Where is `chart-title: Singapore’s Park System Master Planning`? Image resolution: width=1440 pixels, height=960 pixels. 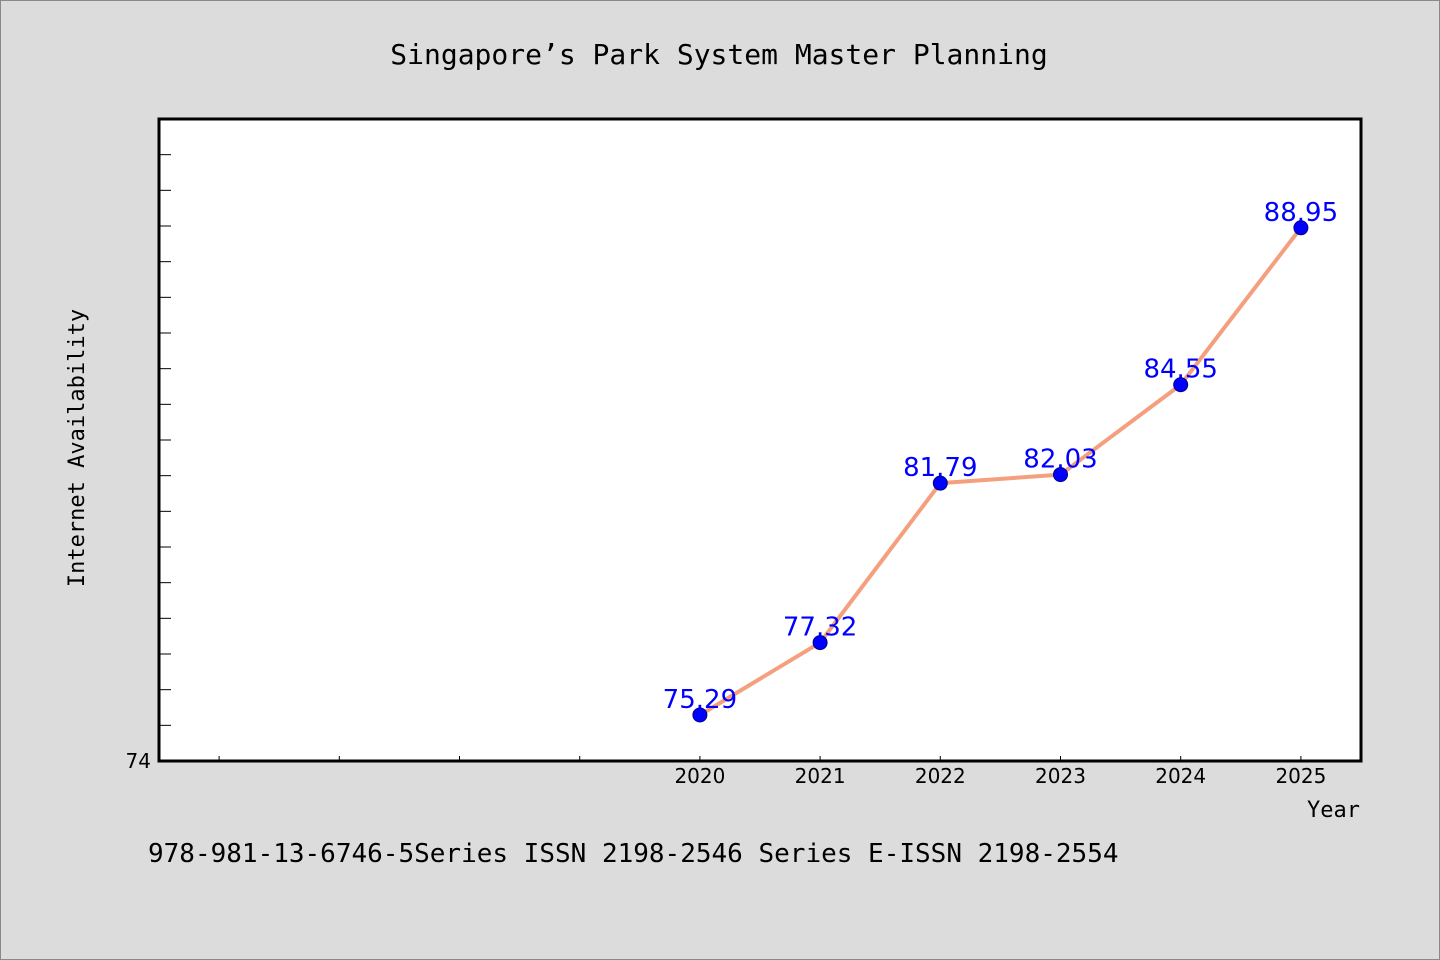
chart-title: Singapore’s Park System Master Planning is located at coordinates (718, 54).